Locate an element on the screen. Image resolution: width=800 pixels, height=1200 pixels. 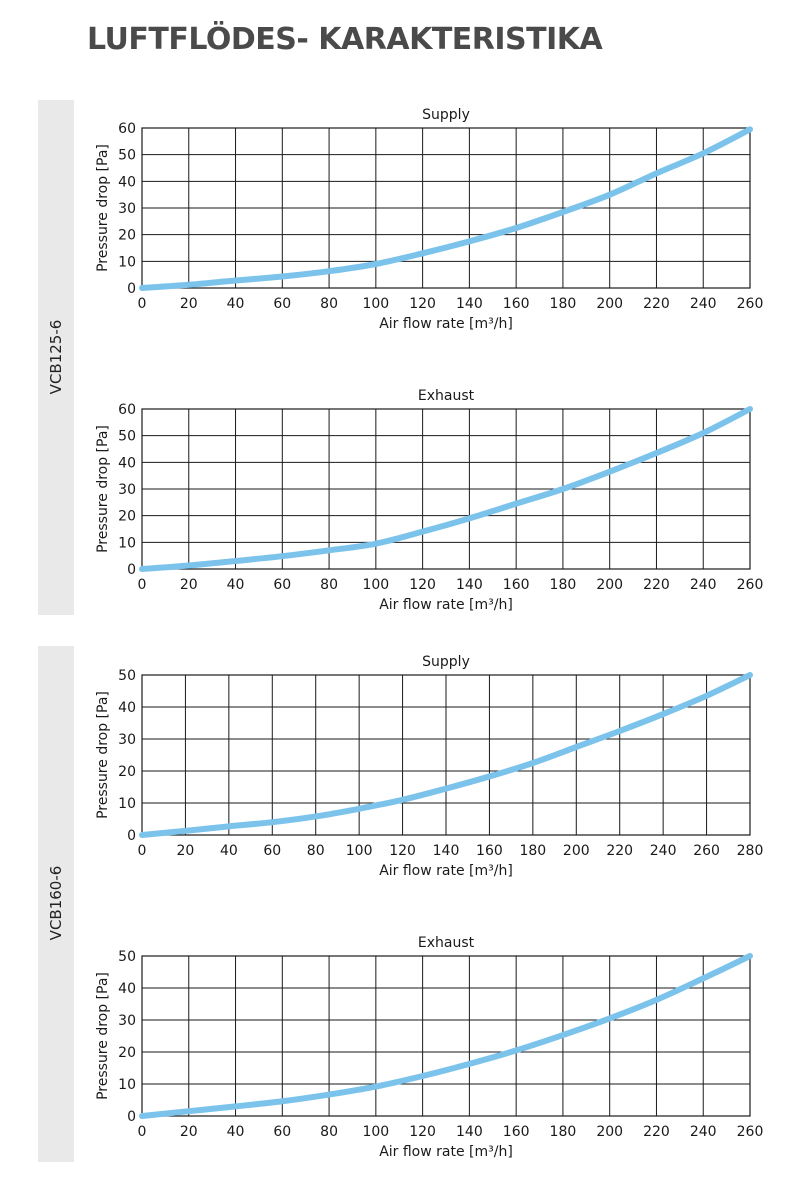
model-band-vcb160 is located at coordinates (56, 904).